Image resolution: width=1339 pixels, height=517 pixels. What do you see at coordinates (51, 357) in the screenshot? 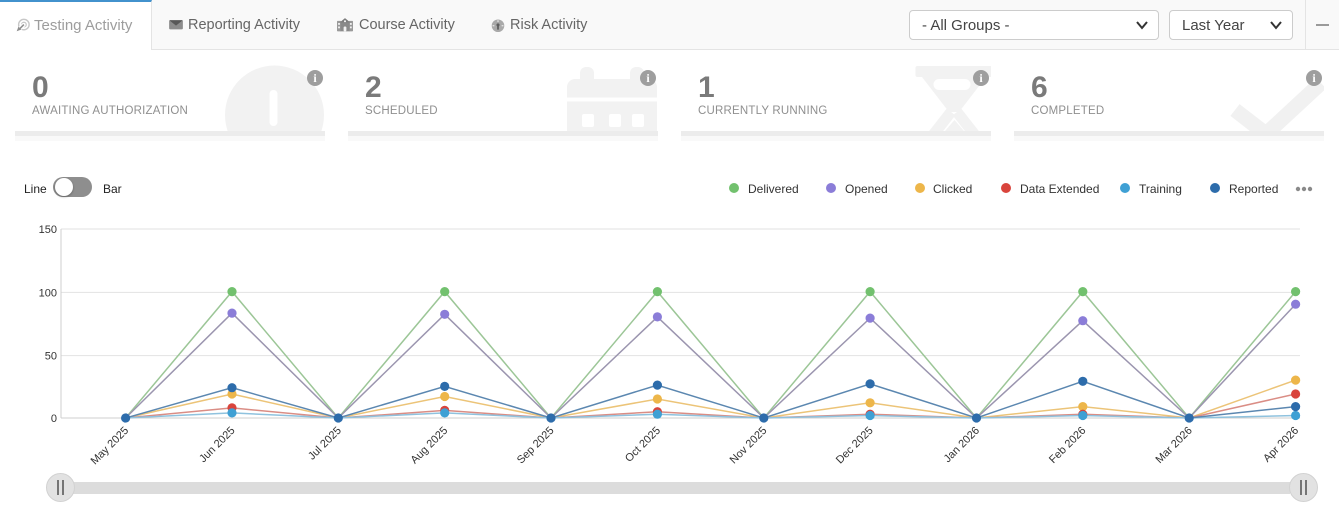
I see `svg-text: 50` at bounding box center [51, 357].